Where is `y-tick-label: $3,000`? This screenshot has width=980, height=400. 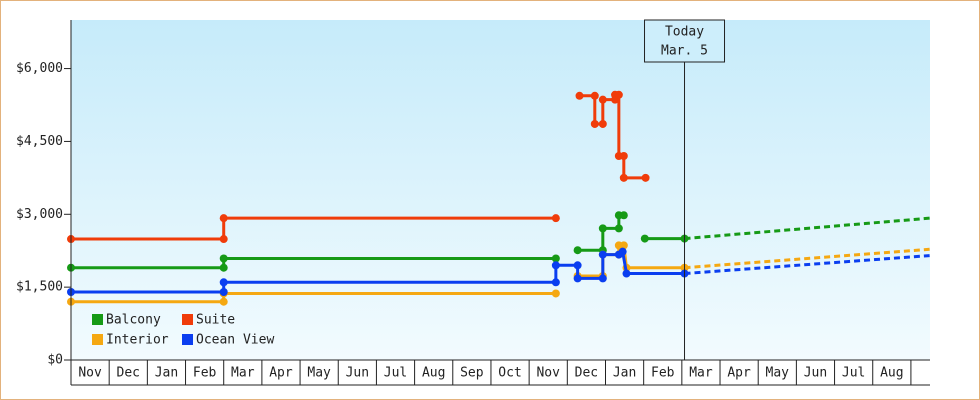
y-tick-label: $3,000 is located at coordinates (39, 214).